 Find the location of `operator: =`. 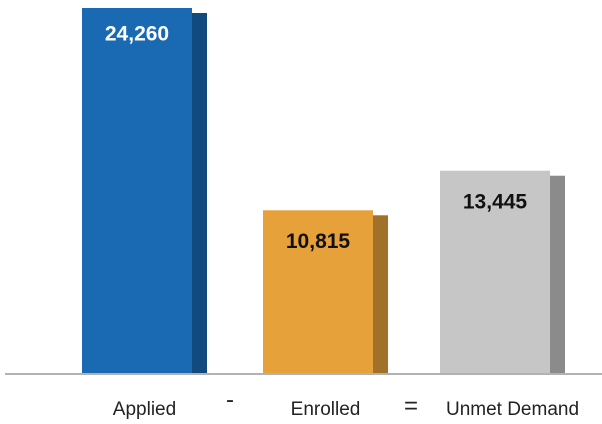

operator: = is located at coordinates (411, 405).